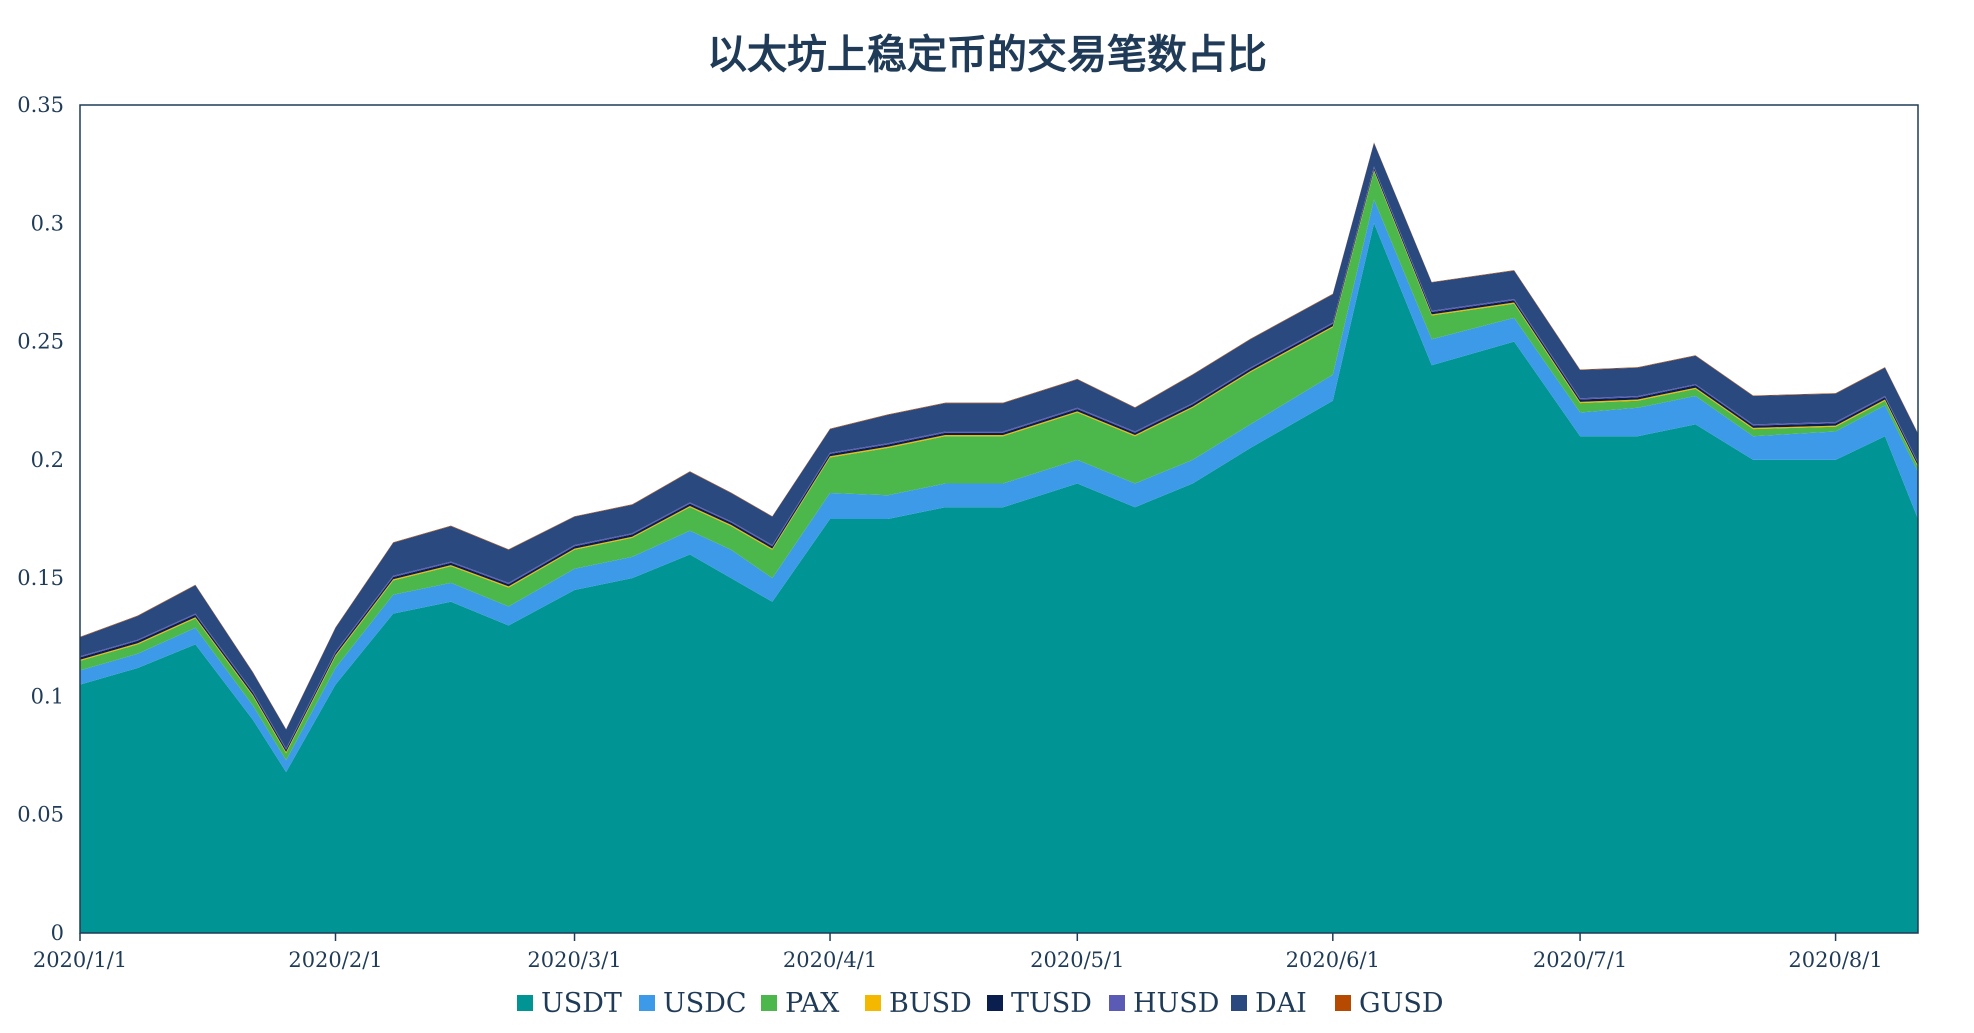  I want to click on legend-swatch-busd, so click(873, 1003).